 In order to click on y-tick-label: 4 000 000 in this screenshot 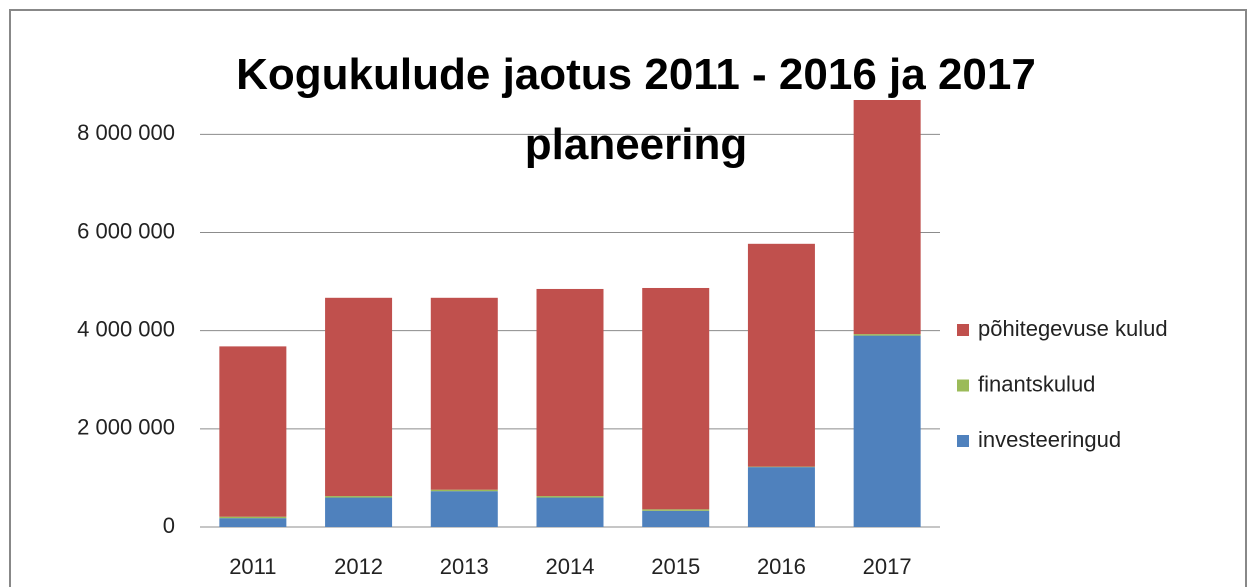, I will do `click(126, 328)`.